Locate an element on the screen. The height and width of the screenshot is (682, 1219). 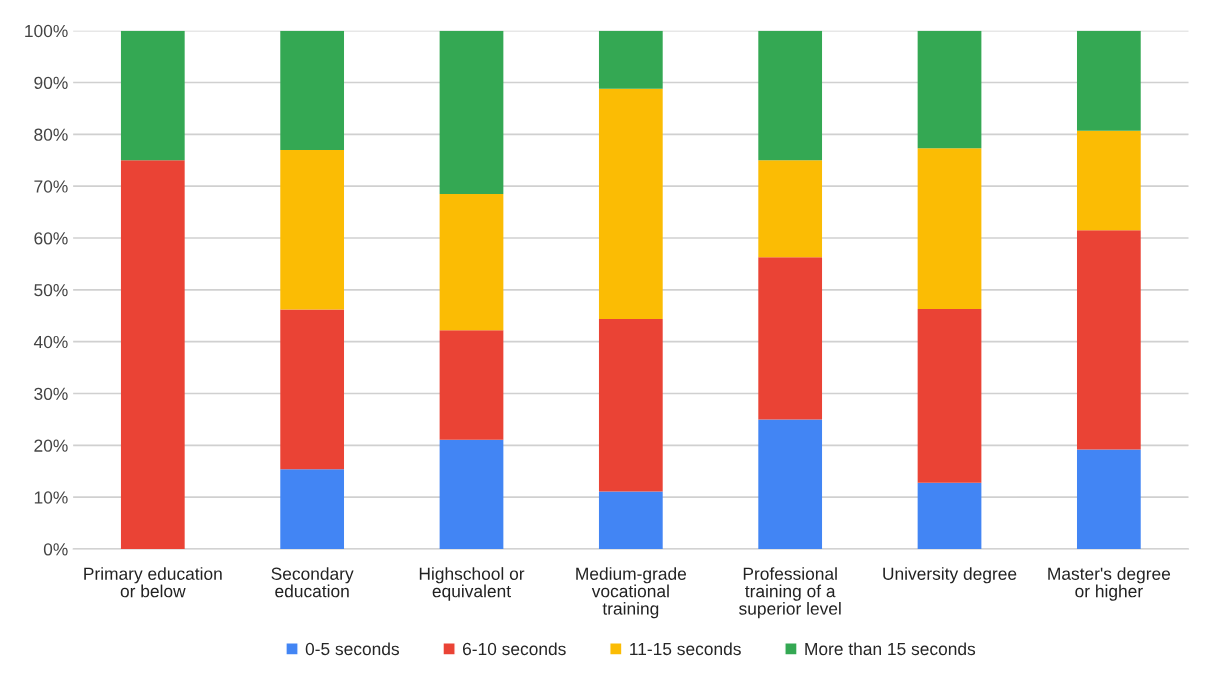
x-tick-label: Highschool or equivalent is located at coordinates (472, 584).